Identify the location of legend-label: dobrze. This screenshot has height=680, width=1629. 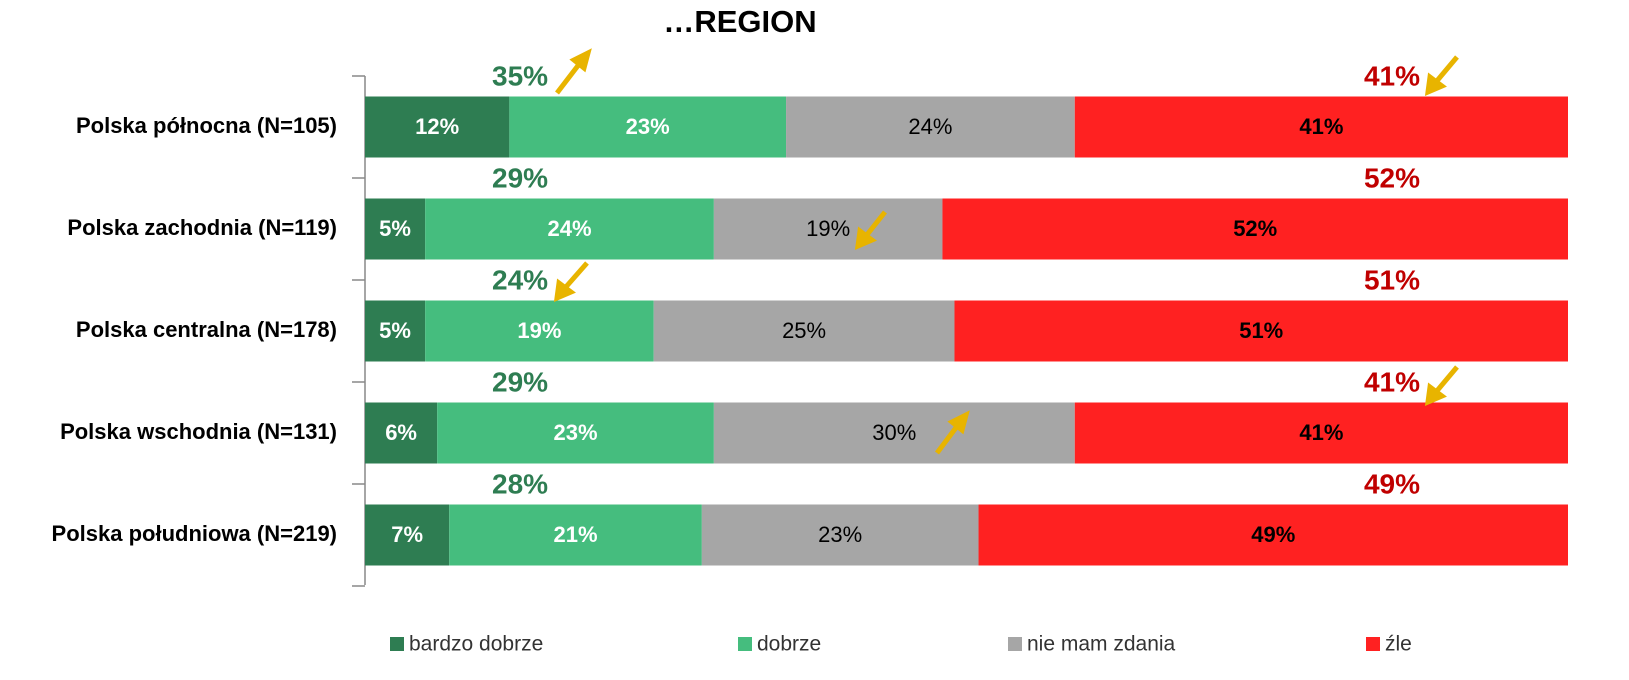
(789, 644).